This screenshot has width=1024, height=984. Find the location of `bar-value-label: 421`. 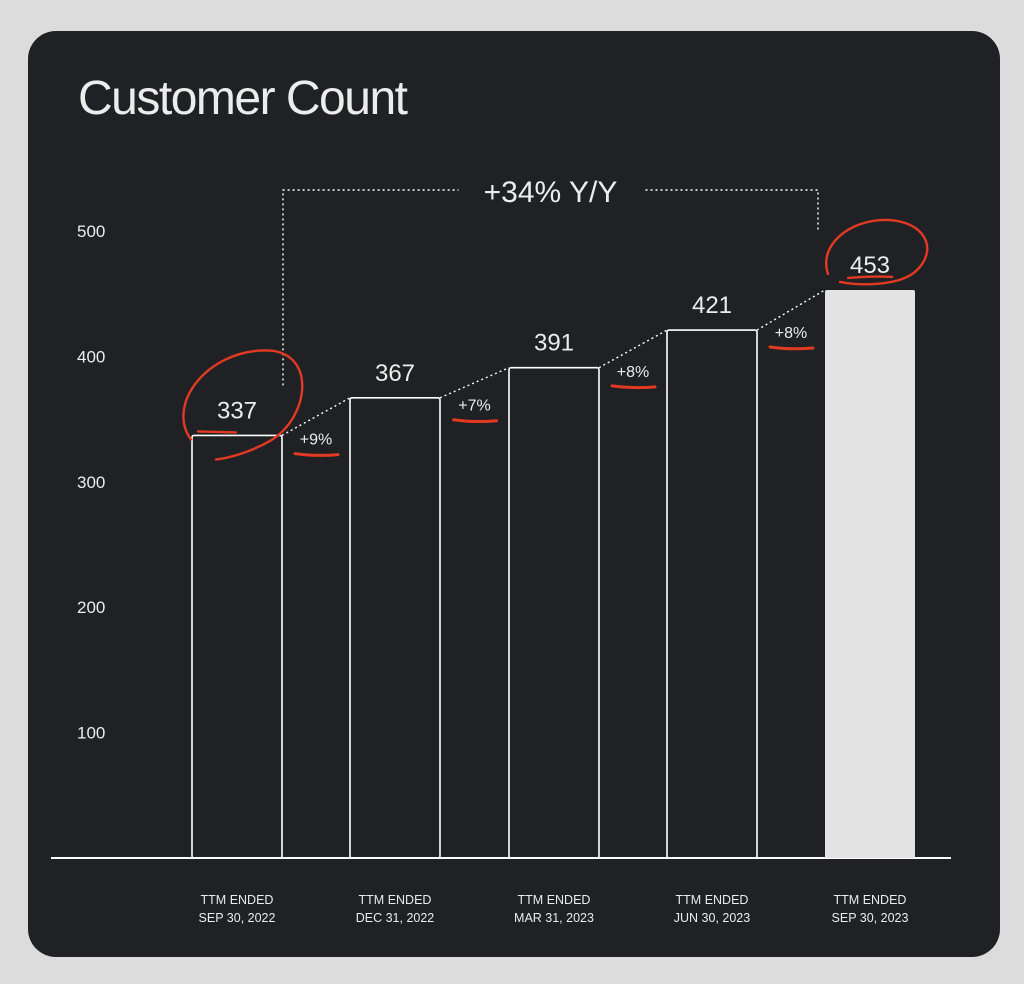

bar-value-label: 421 is located at coordinates (712, 305).